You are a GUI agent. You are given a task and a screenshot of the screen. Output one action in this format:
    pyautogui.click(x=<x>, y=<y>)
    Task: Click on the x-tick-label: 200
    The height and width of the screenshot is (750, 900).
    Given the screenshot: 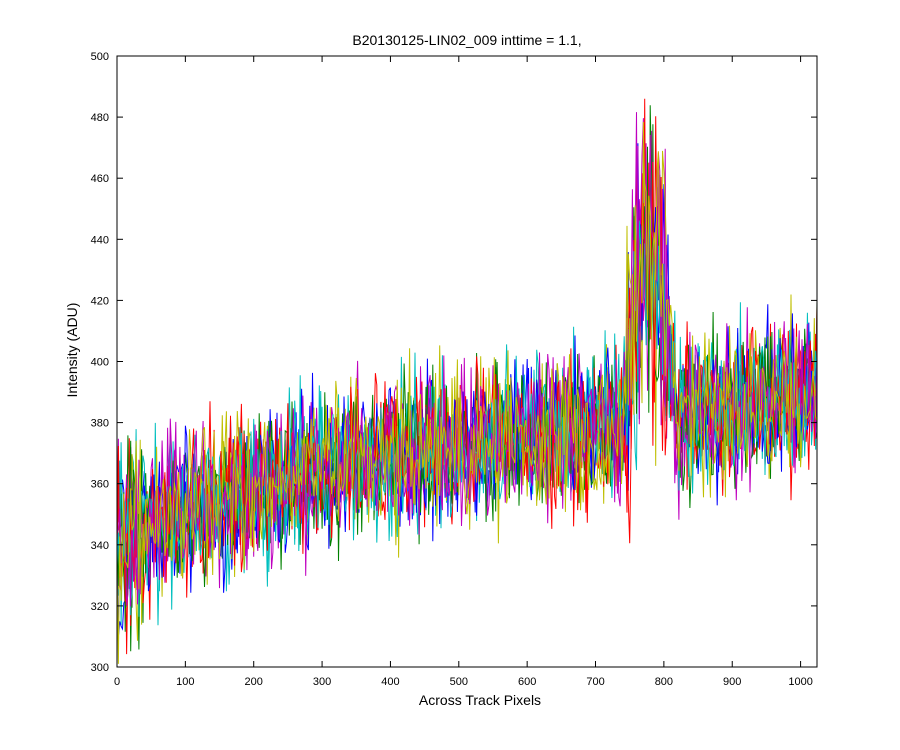 What is the action you would take?
    pyautogui.click(x=254, y=682)
    